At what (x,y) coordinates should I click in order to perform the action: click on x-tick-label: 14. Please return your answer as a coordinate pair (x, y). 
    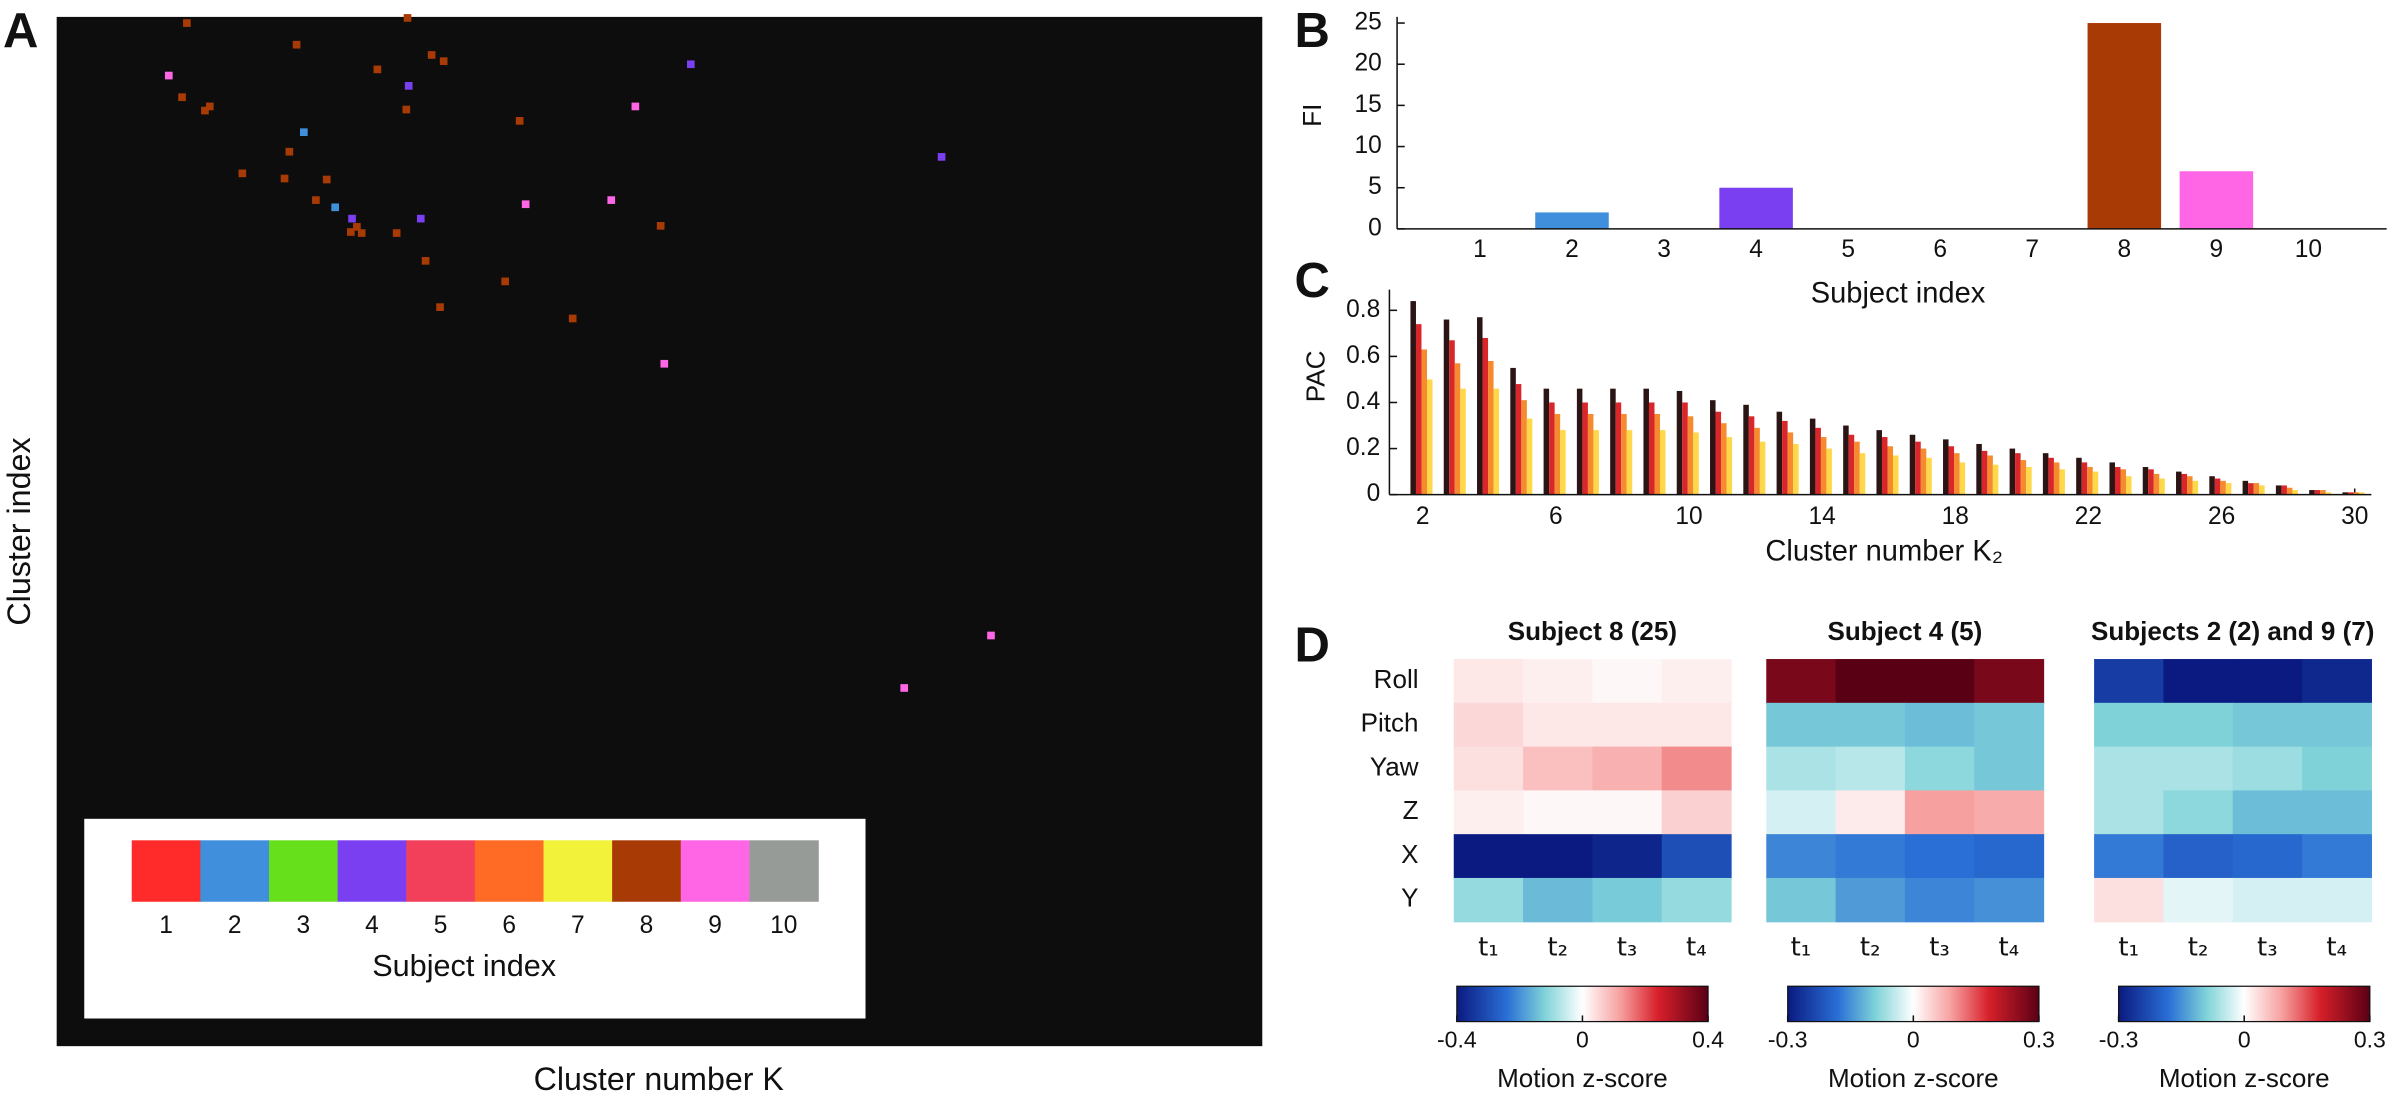
    Looking at the image, I should click on (1822, 516).